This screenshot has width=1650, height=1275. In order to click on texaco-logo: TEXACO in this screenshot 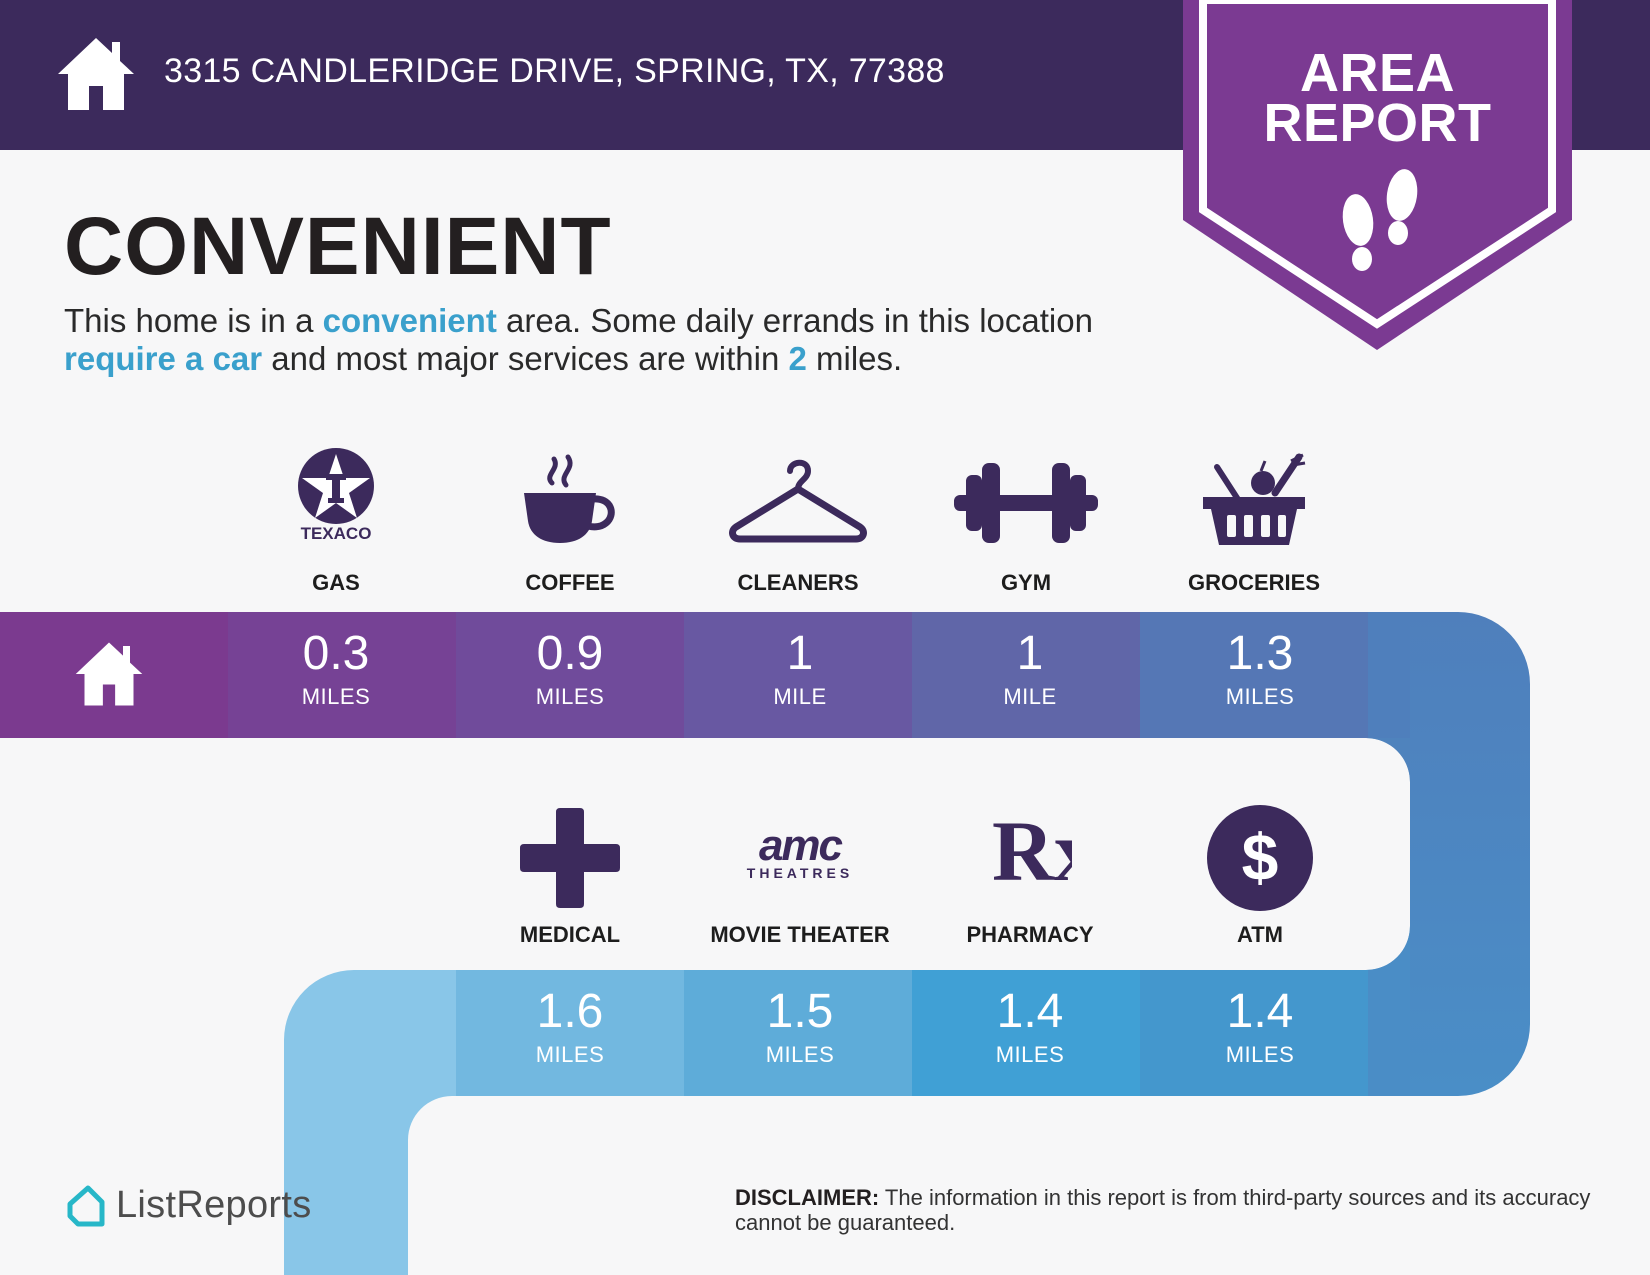, I will do `click(336, 494)`.